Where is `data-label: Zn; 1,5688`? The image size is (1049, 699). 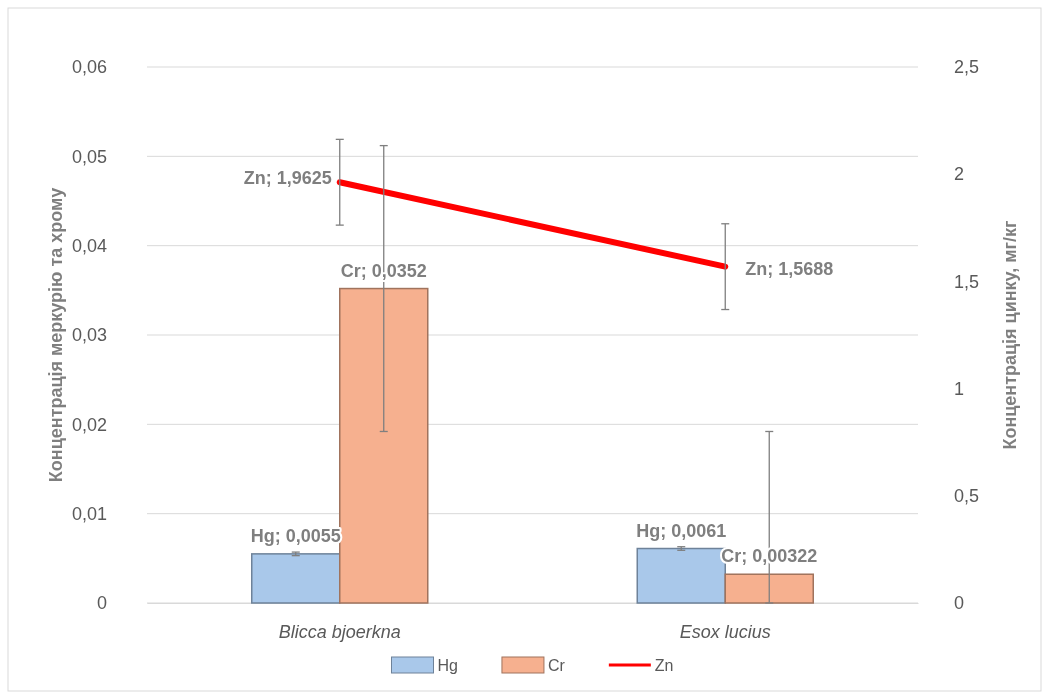 data-label: Zn; 1,5688 is located at coordinates (789, 268).